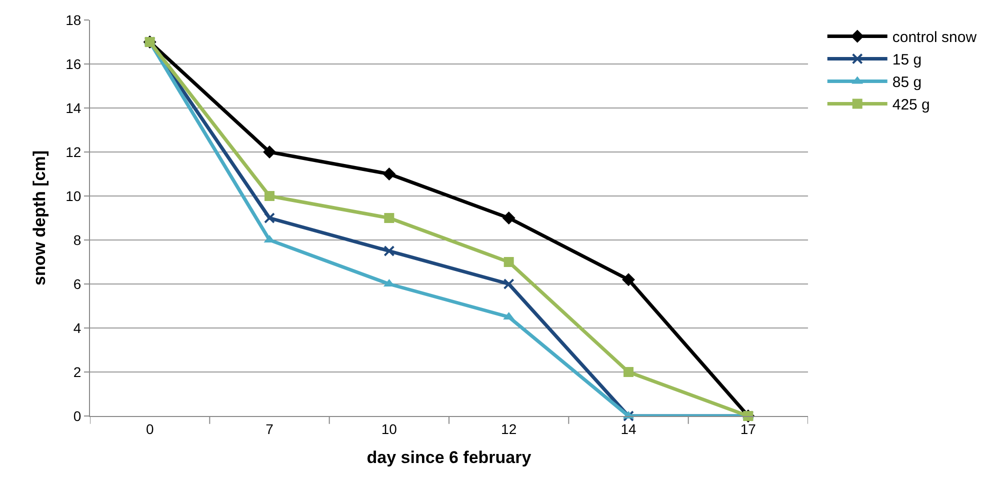  I want to click on y-tick-label: 8, so click(77, 240).